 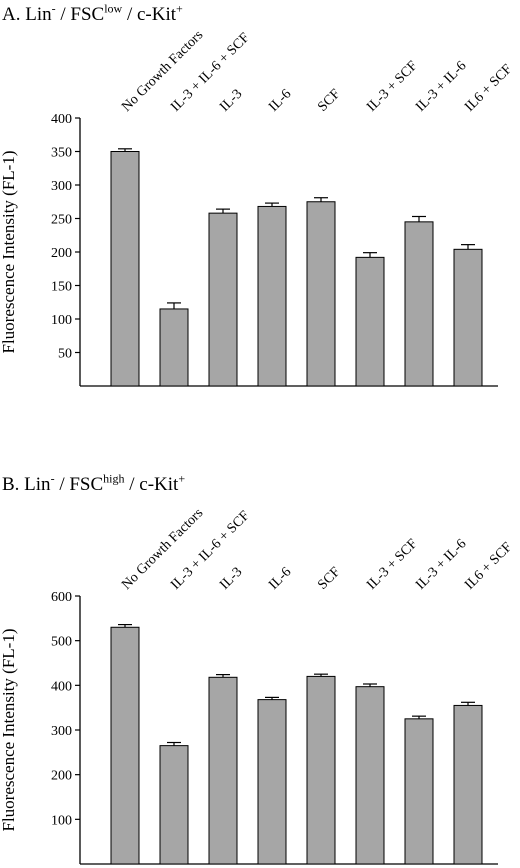 What do you see at coordinates (61, 686) in the screenshot?
I see `panel-b-y-tick-label-3: 400` at bounding box center [61, 686].